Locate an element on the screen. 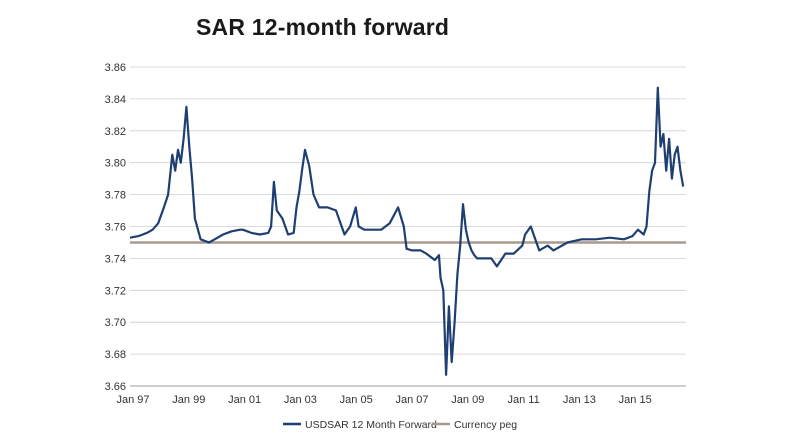 This screenshot has height=445, width=800. x-tick-label: Jan 97 is located at coordinates (132, 400).